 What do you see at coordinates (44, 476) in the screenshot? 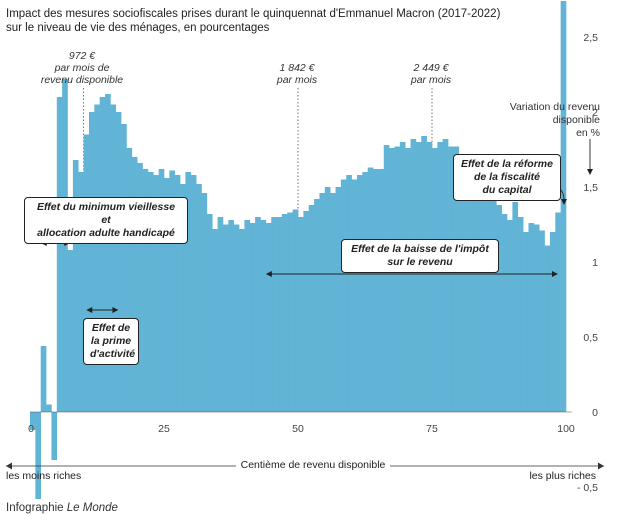
I see `bottom-label-left: les moins riches` at bounding box center [44, 476].